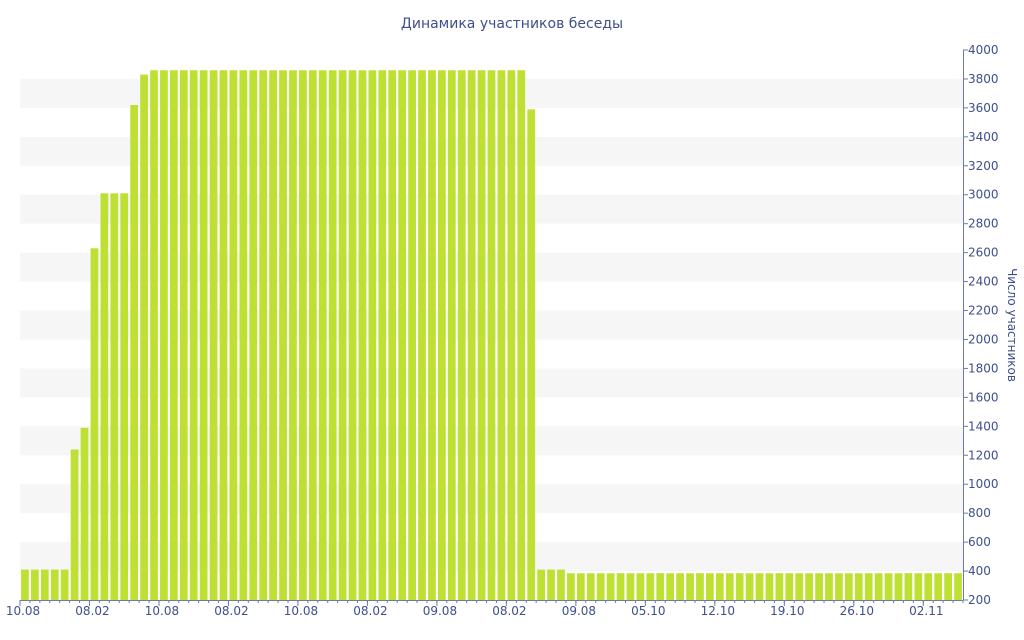 The width and height of the screenshot is (1024, 640). What do you see at coordinates (983, 224) in the screenshot?
I see `y-tick-label: 2800` at bounding box center [983, 224].